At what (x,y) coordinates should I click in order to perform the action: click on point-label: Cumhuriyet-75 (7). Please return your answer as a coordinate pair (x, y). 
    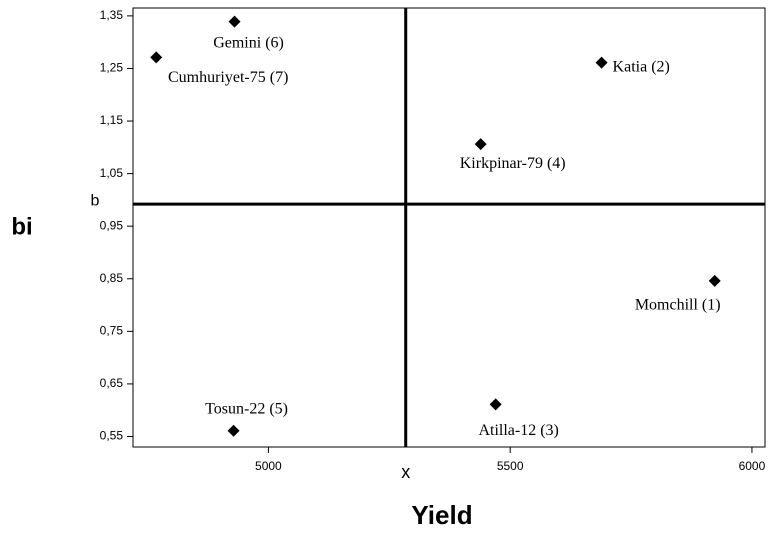
    Looking at the image, I should click on (228, 77).